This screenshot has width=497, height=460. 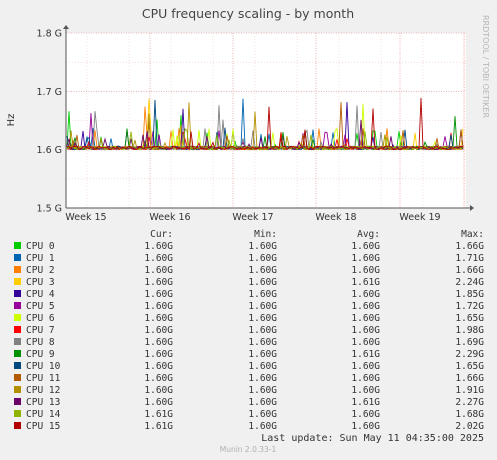 I want to click on legend-row: CPU 2 1.60G 1.60G 1.60G 1.66G, so click(x=249, y=270).